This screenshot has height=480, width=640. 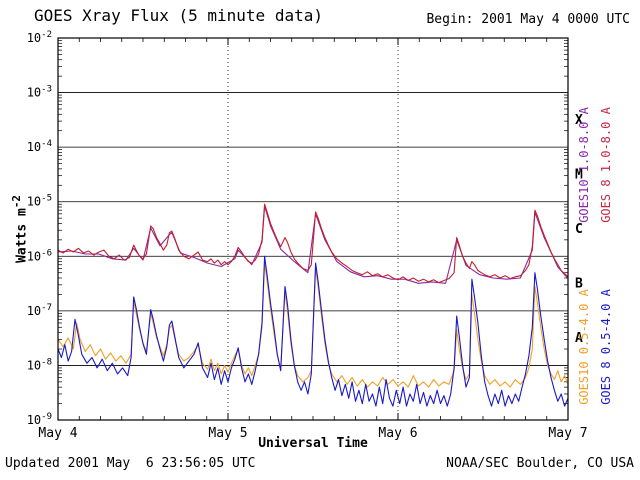 I want to click on y-tick-label: 10-4, so click(x=39, y=146).